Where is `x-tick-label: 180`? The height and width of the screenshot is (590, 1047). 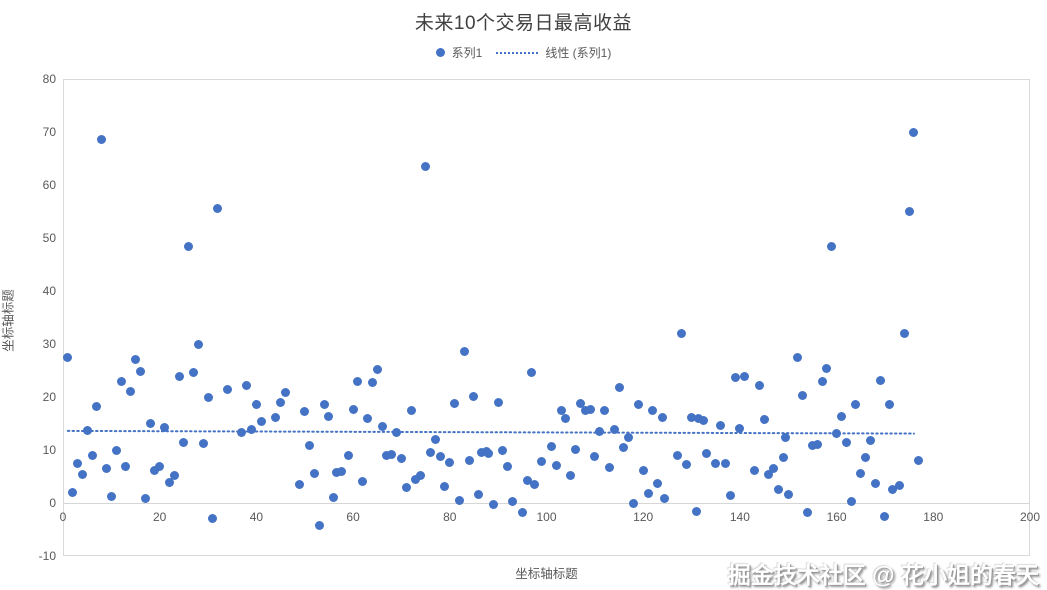 x-tick-label: 180 is located at coordinates (933, 517).